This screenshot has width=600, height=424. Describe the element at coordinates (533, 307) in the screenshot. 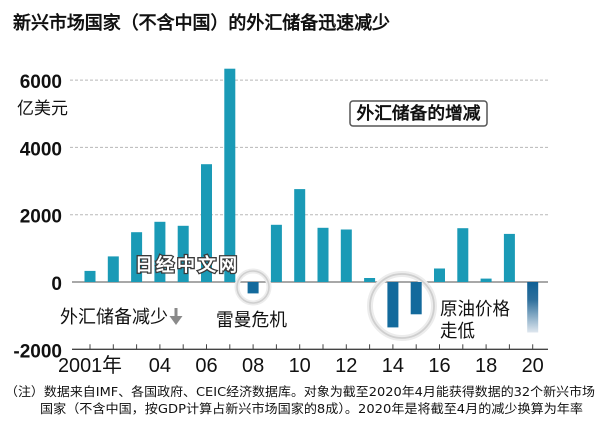

I see `bar-2020` at that location.